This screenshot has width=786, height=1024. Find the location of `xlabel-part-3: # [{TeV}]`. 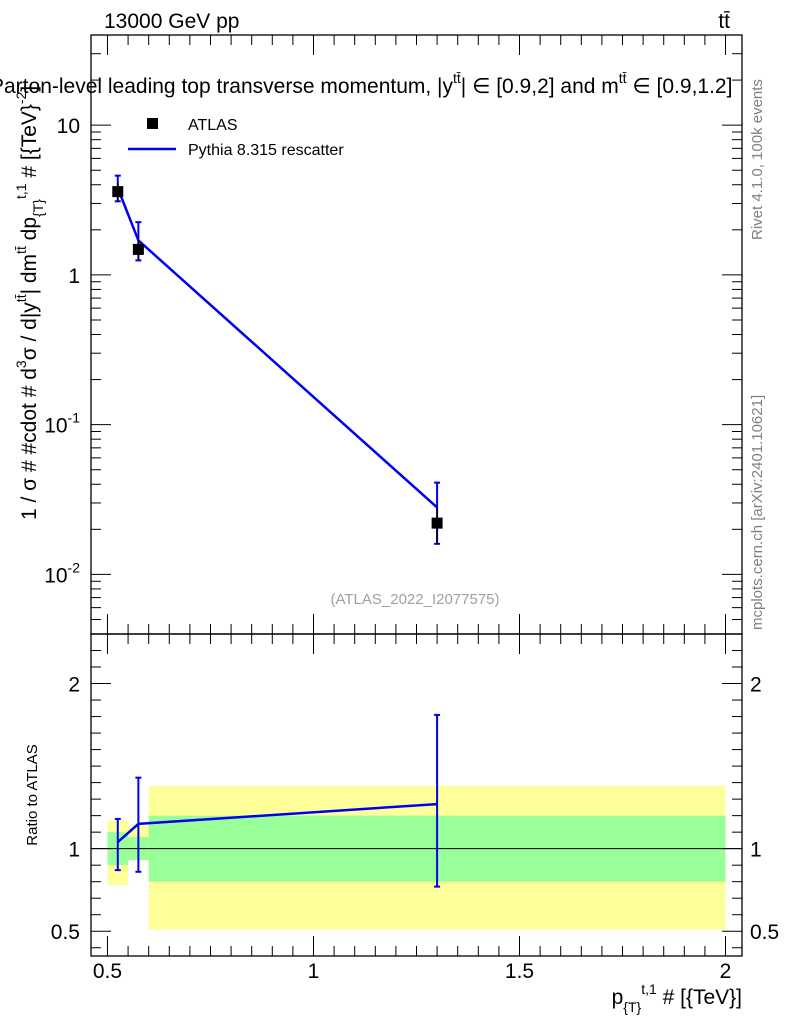

xlabel-part-3: # [{TeV}] is located at coordinates (699, 997).